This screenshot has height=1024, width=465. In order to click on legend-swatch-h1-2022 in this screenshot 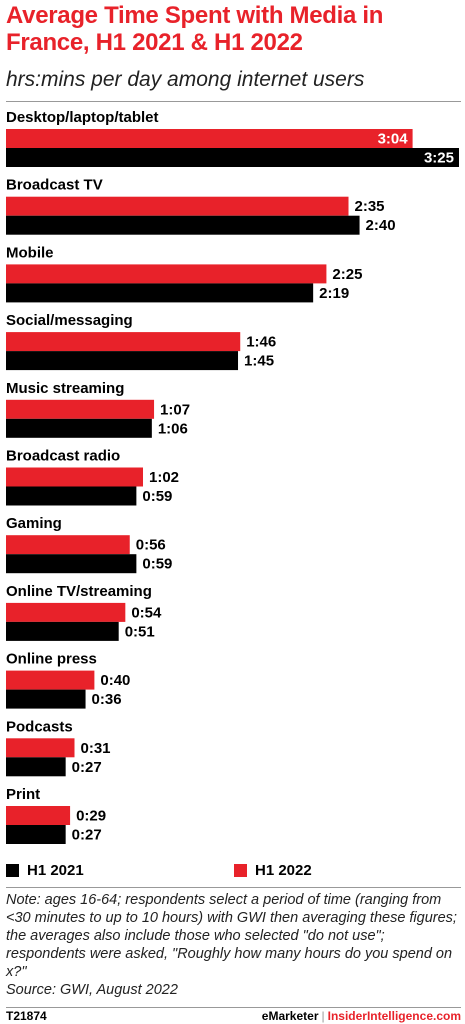, I will do `click(240, 870)`.